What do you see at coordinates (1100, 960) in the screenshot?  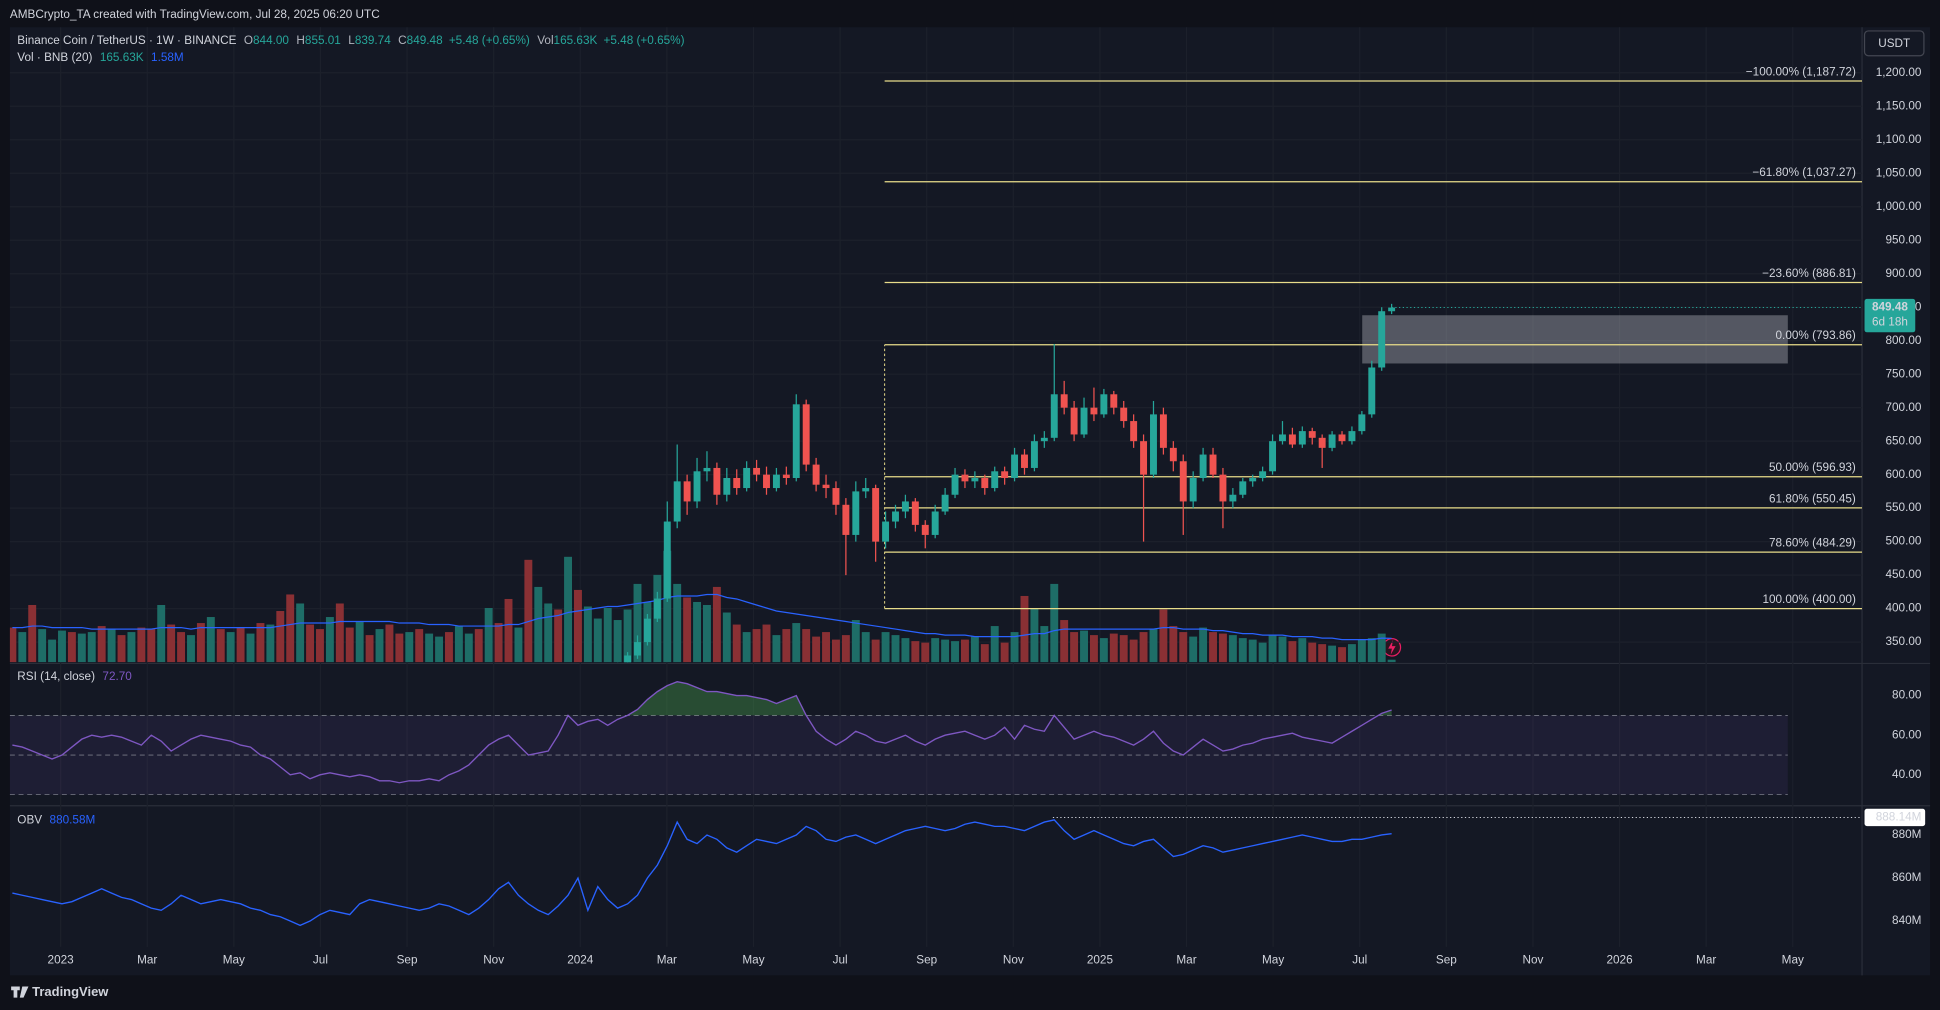 I see `x-tick-label: 2025` at bounding box center [1100, 960].